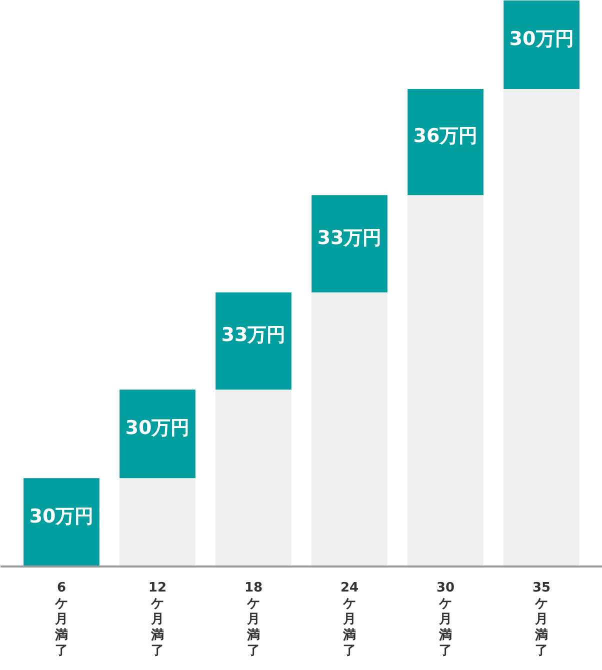  I want to click on x-tick-label: 18ケ月満了, so click(253, 619).